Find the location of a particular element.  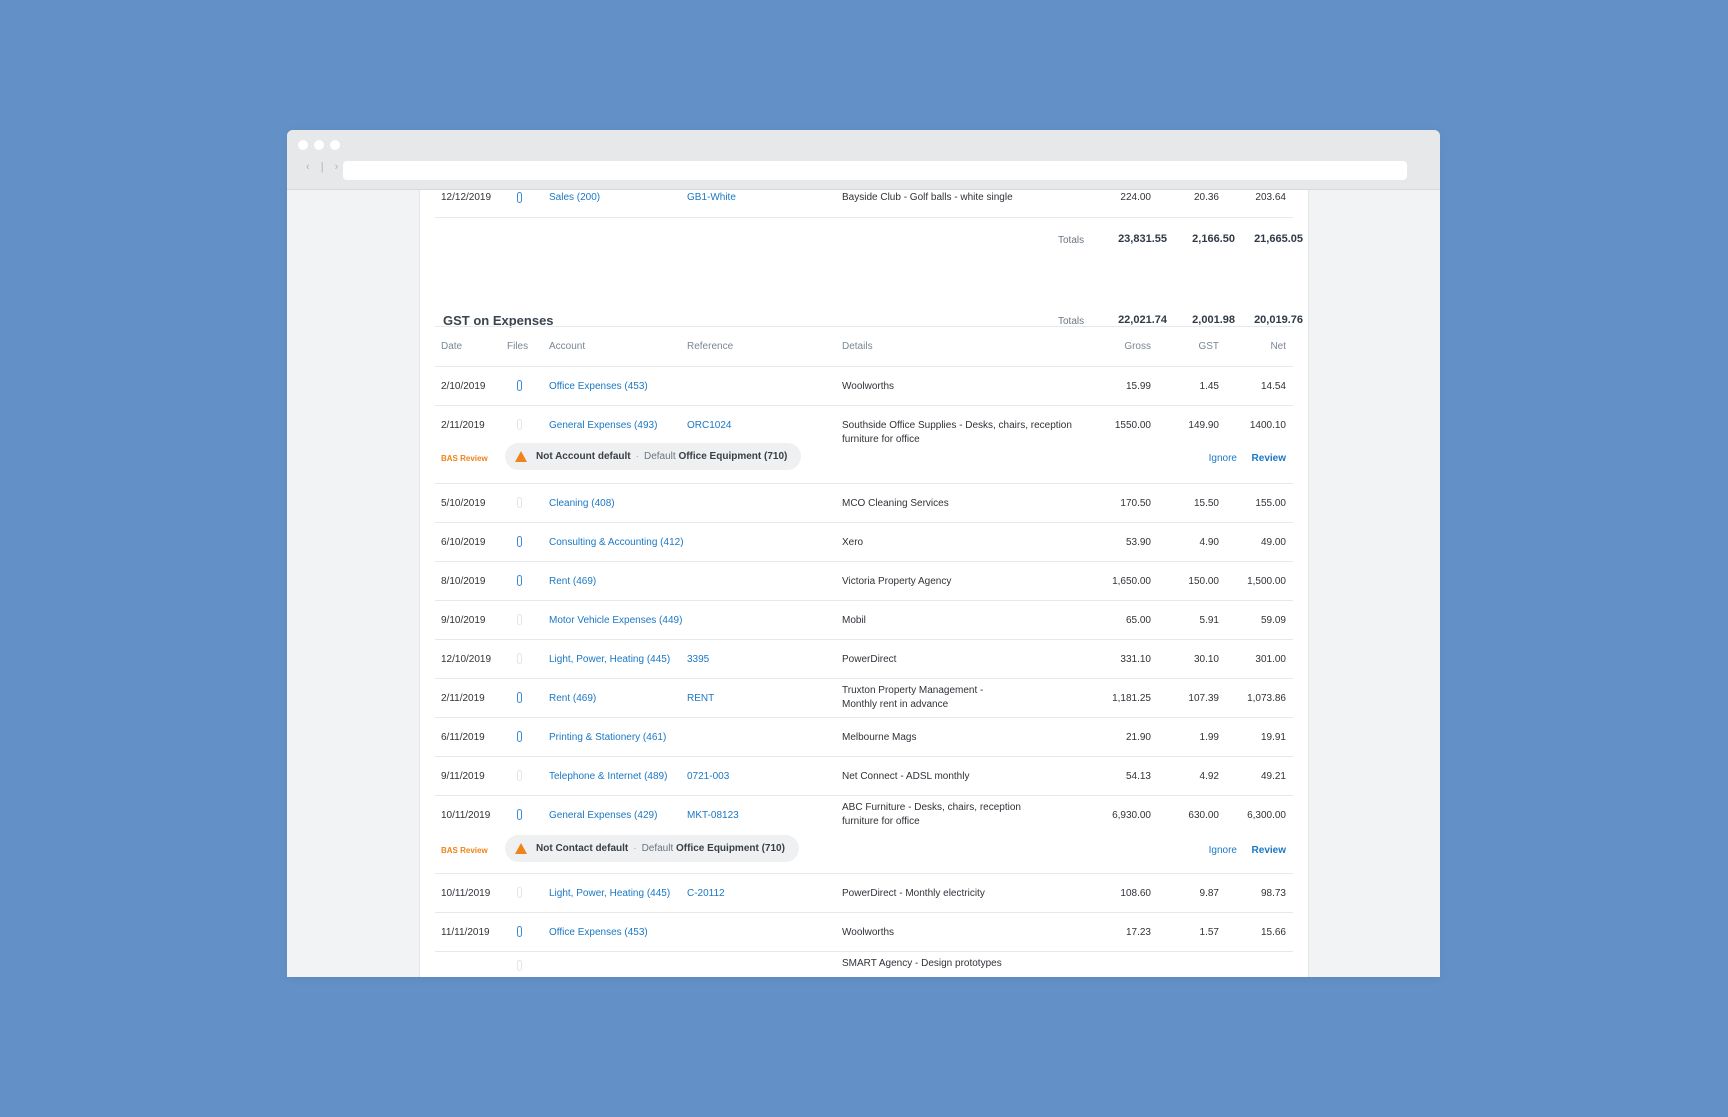

cell-details: Woolworths is located at coordinates (868, 932).